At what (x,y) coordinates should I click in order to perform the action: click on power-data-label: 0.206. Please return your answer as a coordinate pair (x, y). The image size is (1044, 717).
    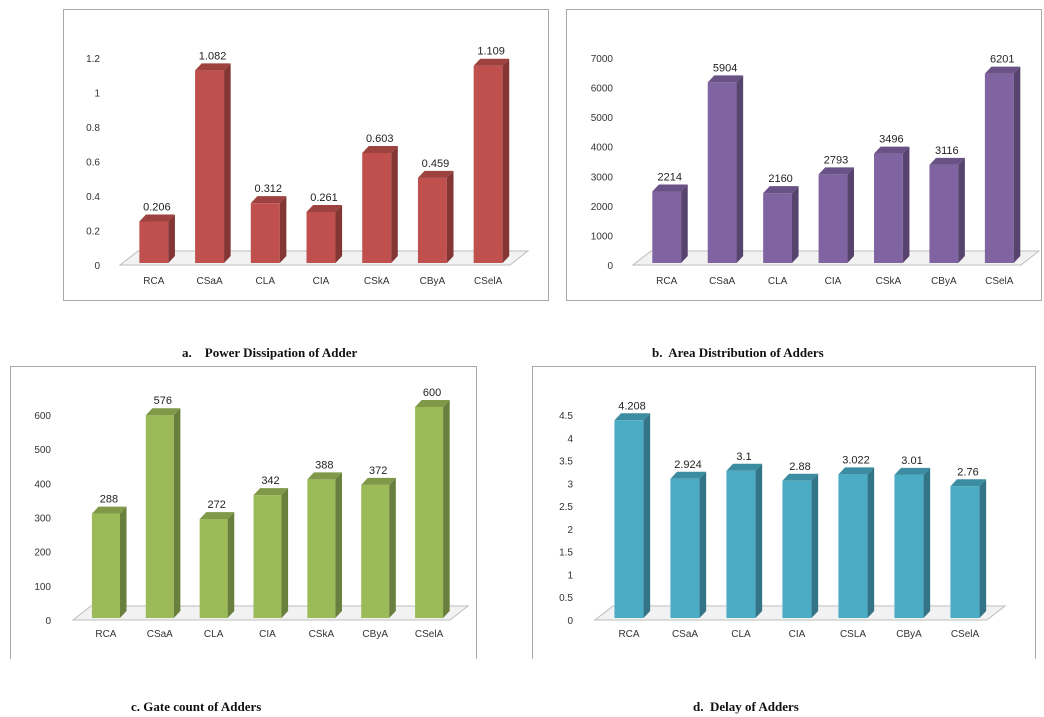
    Looking at the image, I should click on (157, 207).